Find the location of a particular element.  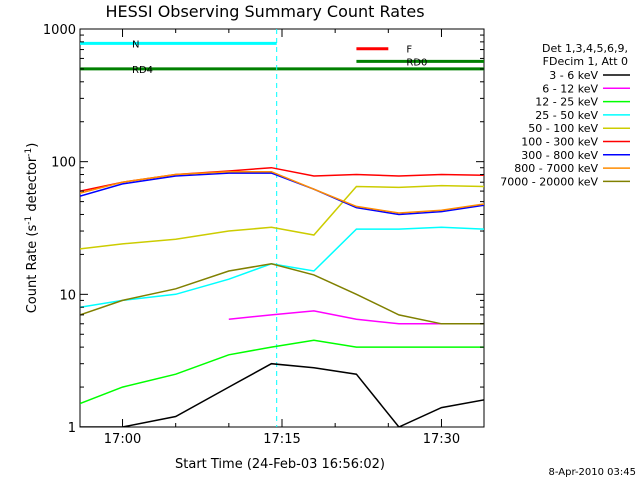

legend-label-0: 3 - 6 keV is located at coordinates (573, 75).